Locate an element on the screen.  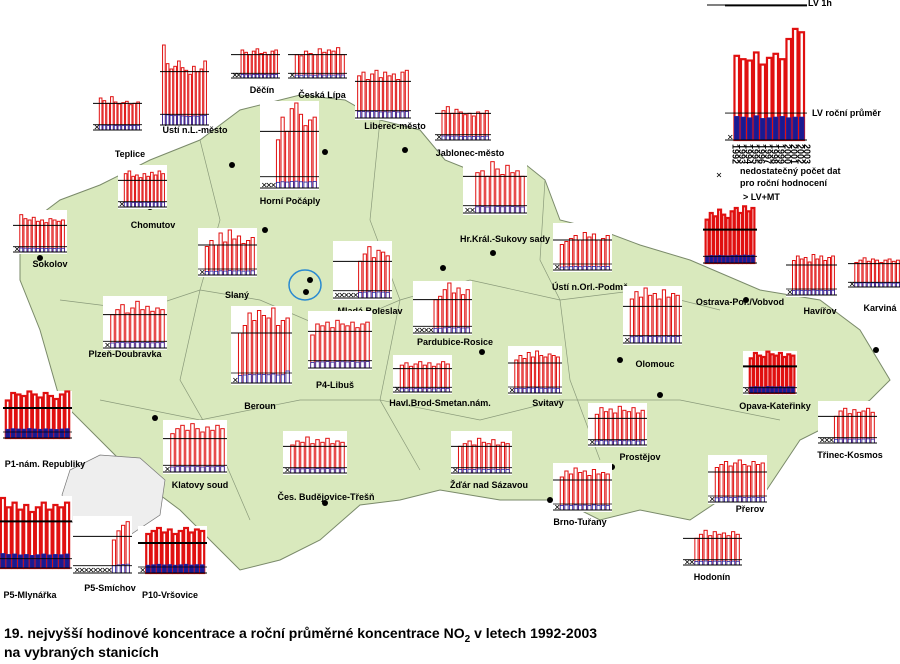
station-label: Ostrava-Por./Vobvod is located at coordinates (740, 302).